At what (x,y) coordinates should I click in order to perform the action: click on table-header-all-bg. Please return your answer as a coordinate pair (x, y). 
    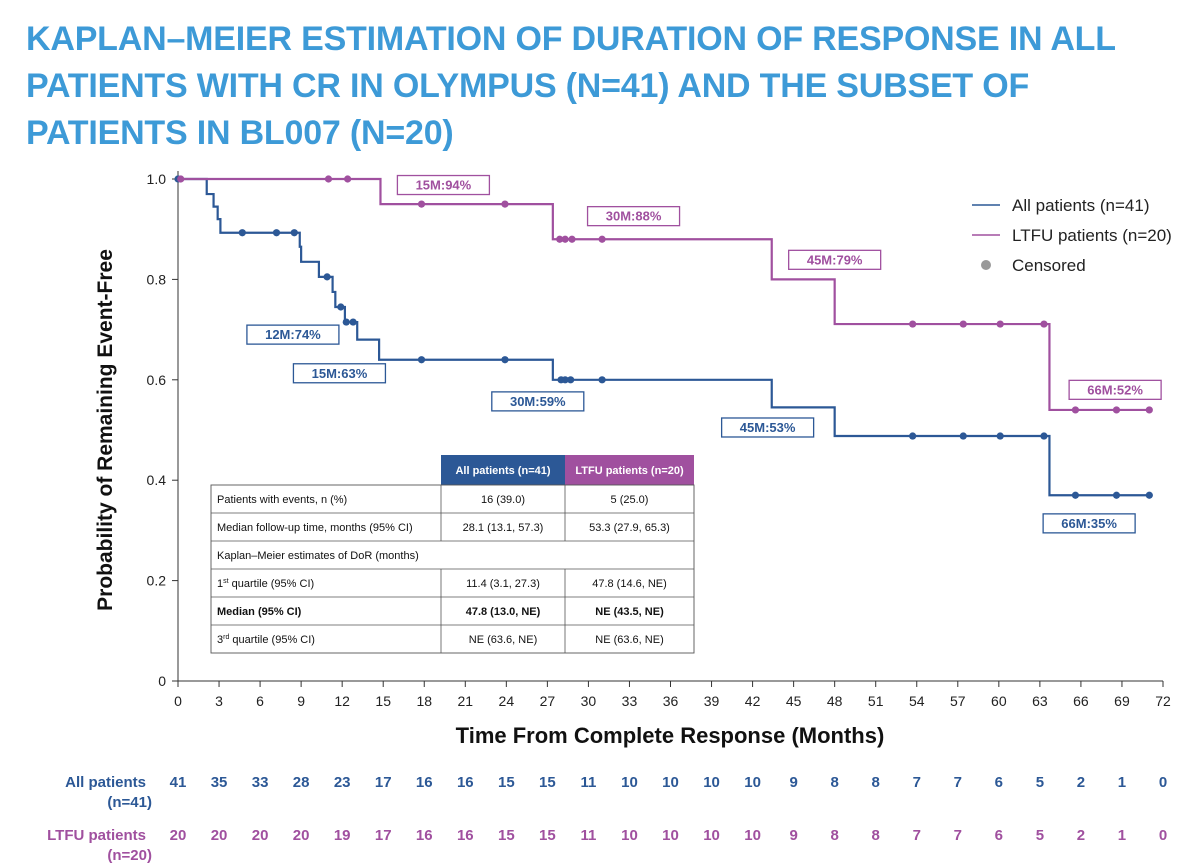
    Looking at the image, I should click on (503, 470).